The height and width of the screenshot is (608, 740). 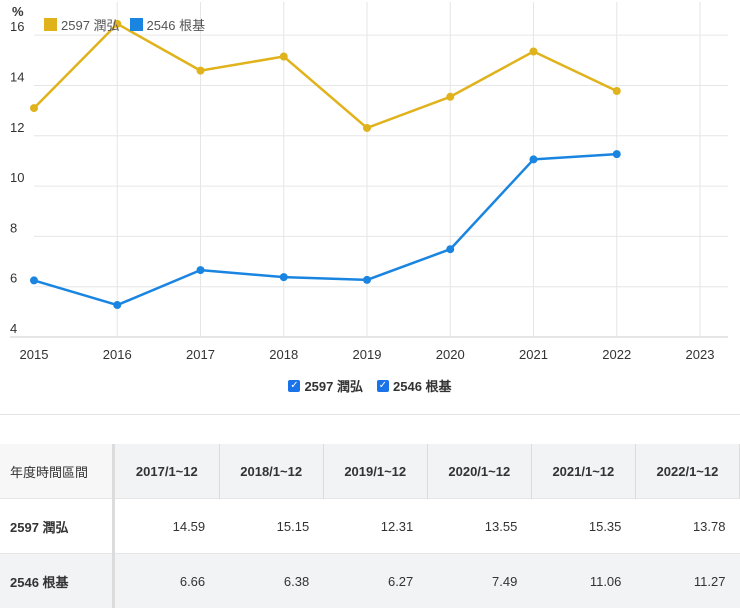 What do you see at coordinates (167, 471) in the screenshot?
I see `table-col-header: 2017/1~12` at bounding box center [167, 471].